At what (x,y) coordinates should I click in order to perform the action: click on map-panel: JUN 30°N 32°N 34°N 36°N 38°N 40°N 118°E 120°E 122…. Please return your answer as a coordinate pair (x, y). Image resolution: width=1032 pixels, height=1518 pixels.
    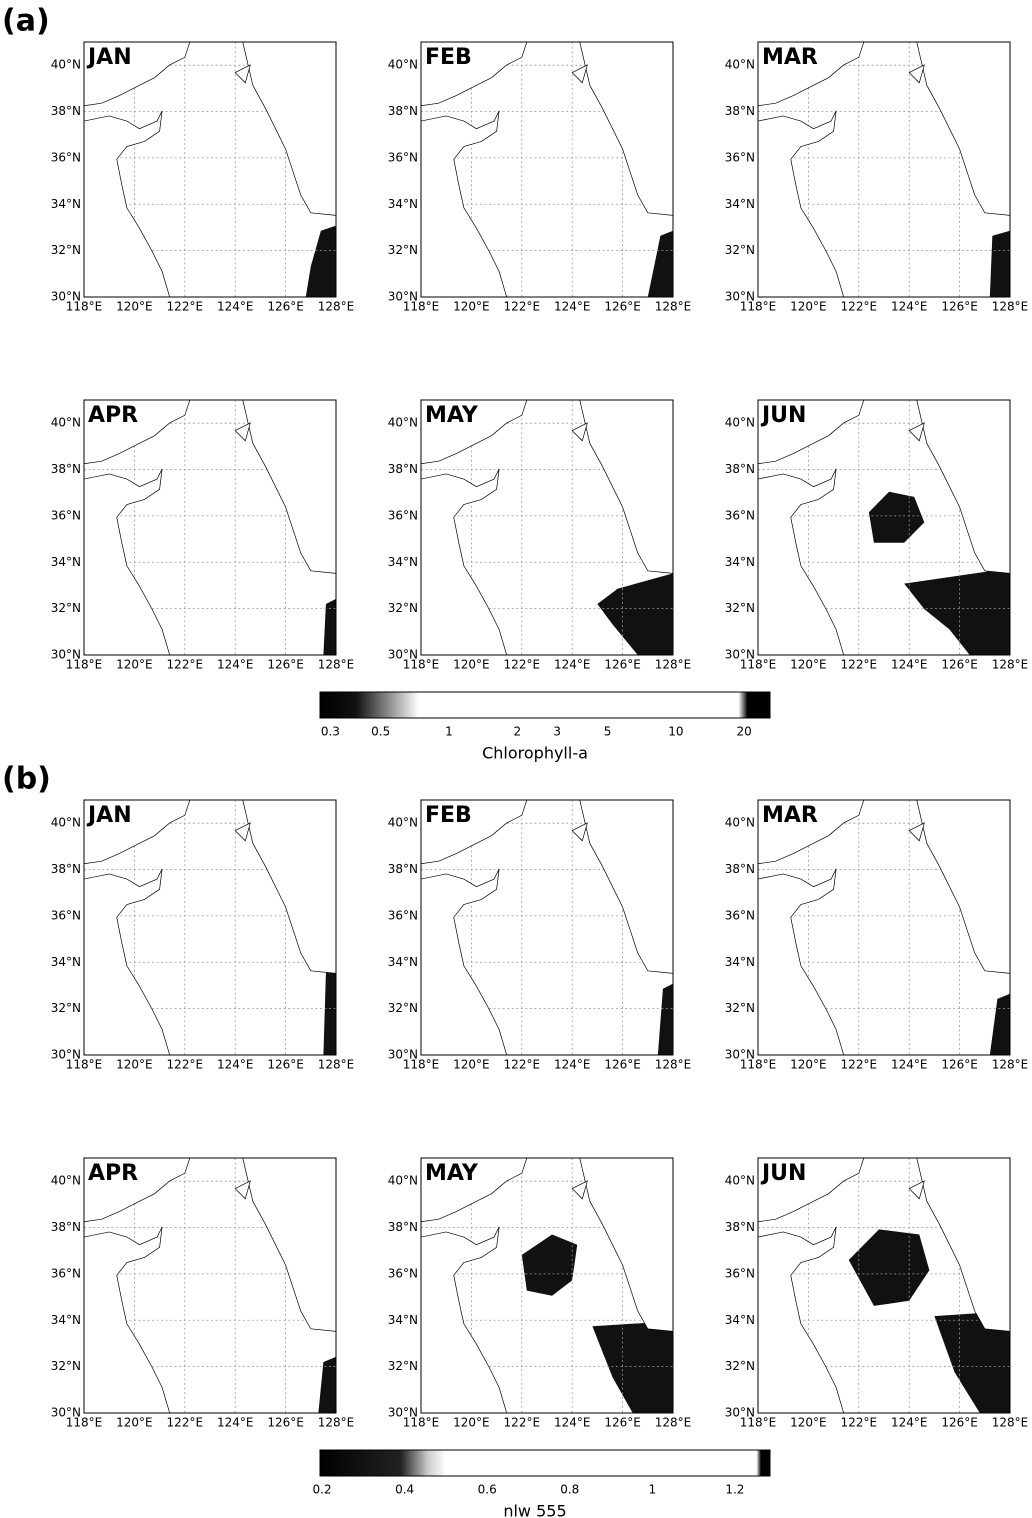
    Looking at the image, I should click on (876, 535).